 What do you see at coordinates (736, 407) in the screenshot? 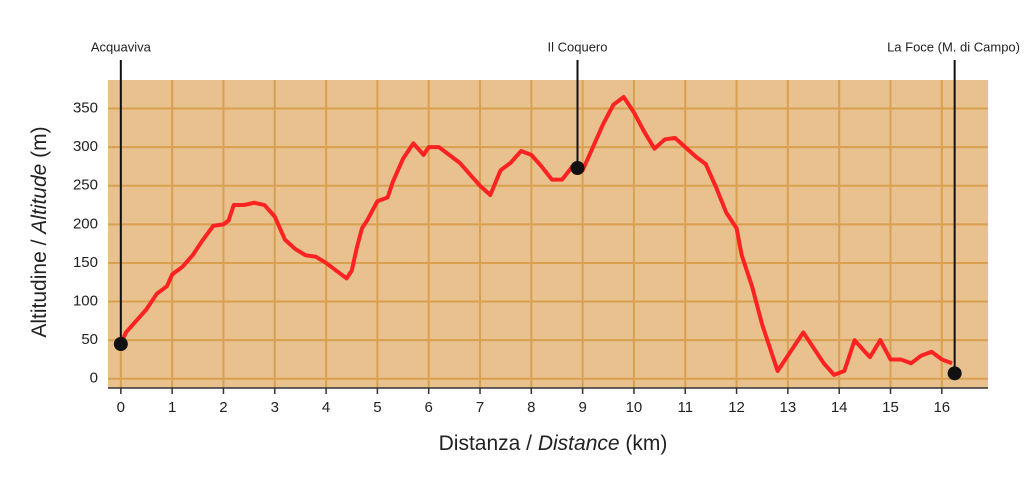
I see `x-tick-label: 12` at bounding box center [736, 407].